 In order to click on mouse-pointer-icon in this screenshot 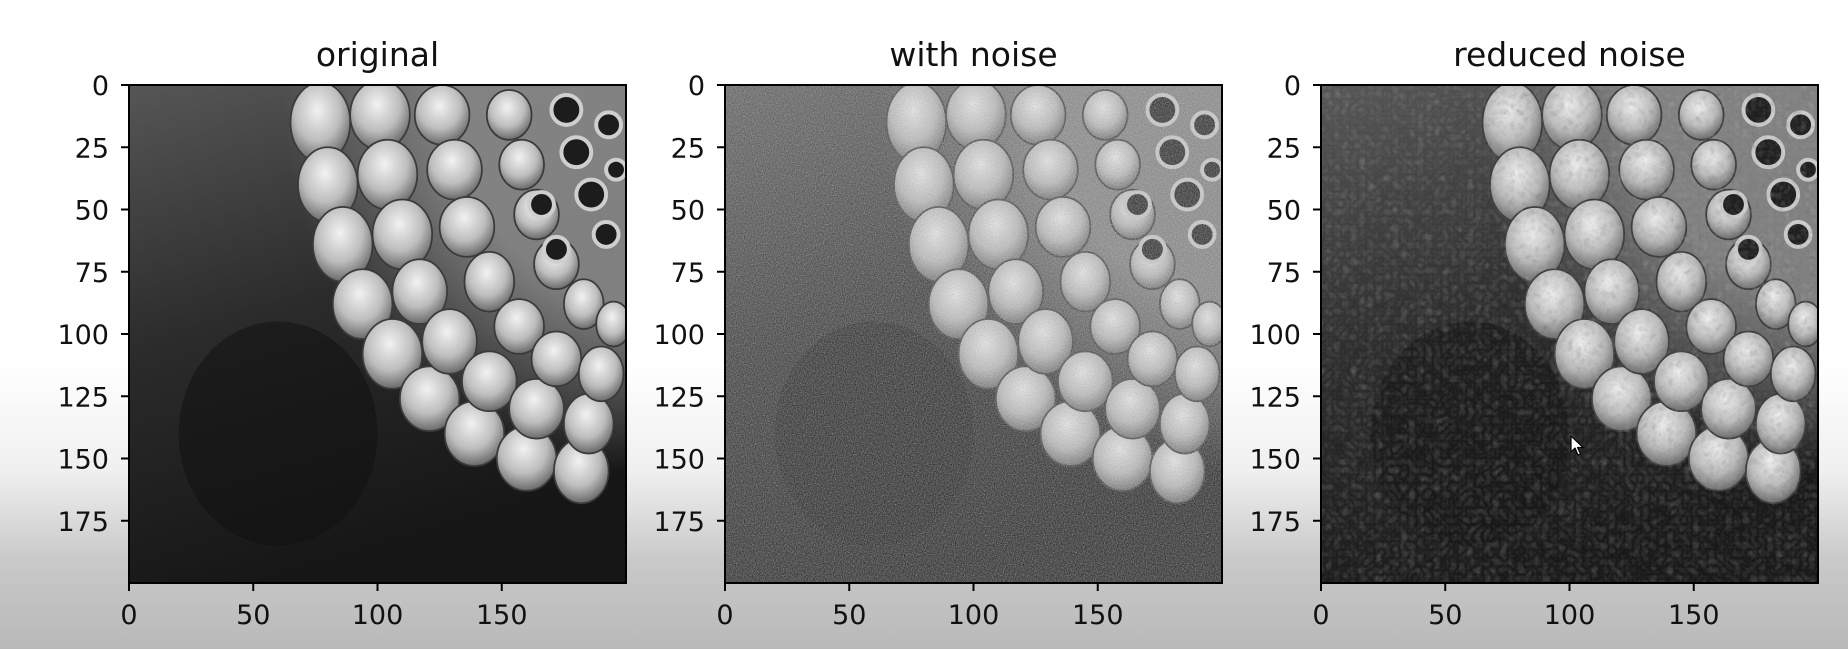, I will do `click(1577, 445)`.